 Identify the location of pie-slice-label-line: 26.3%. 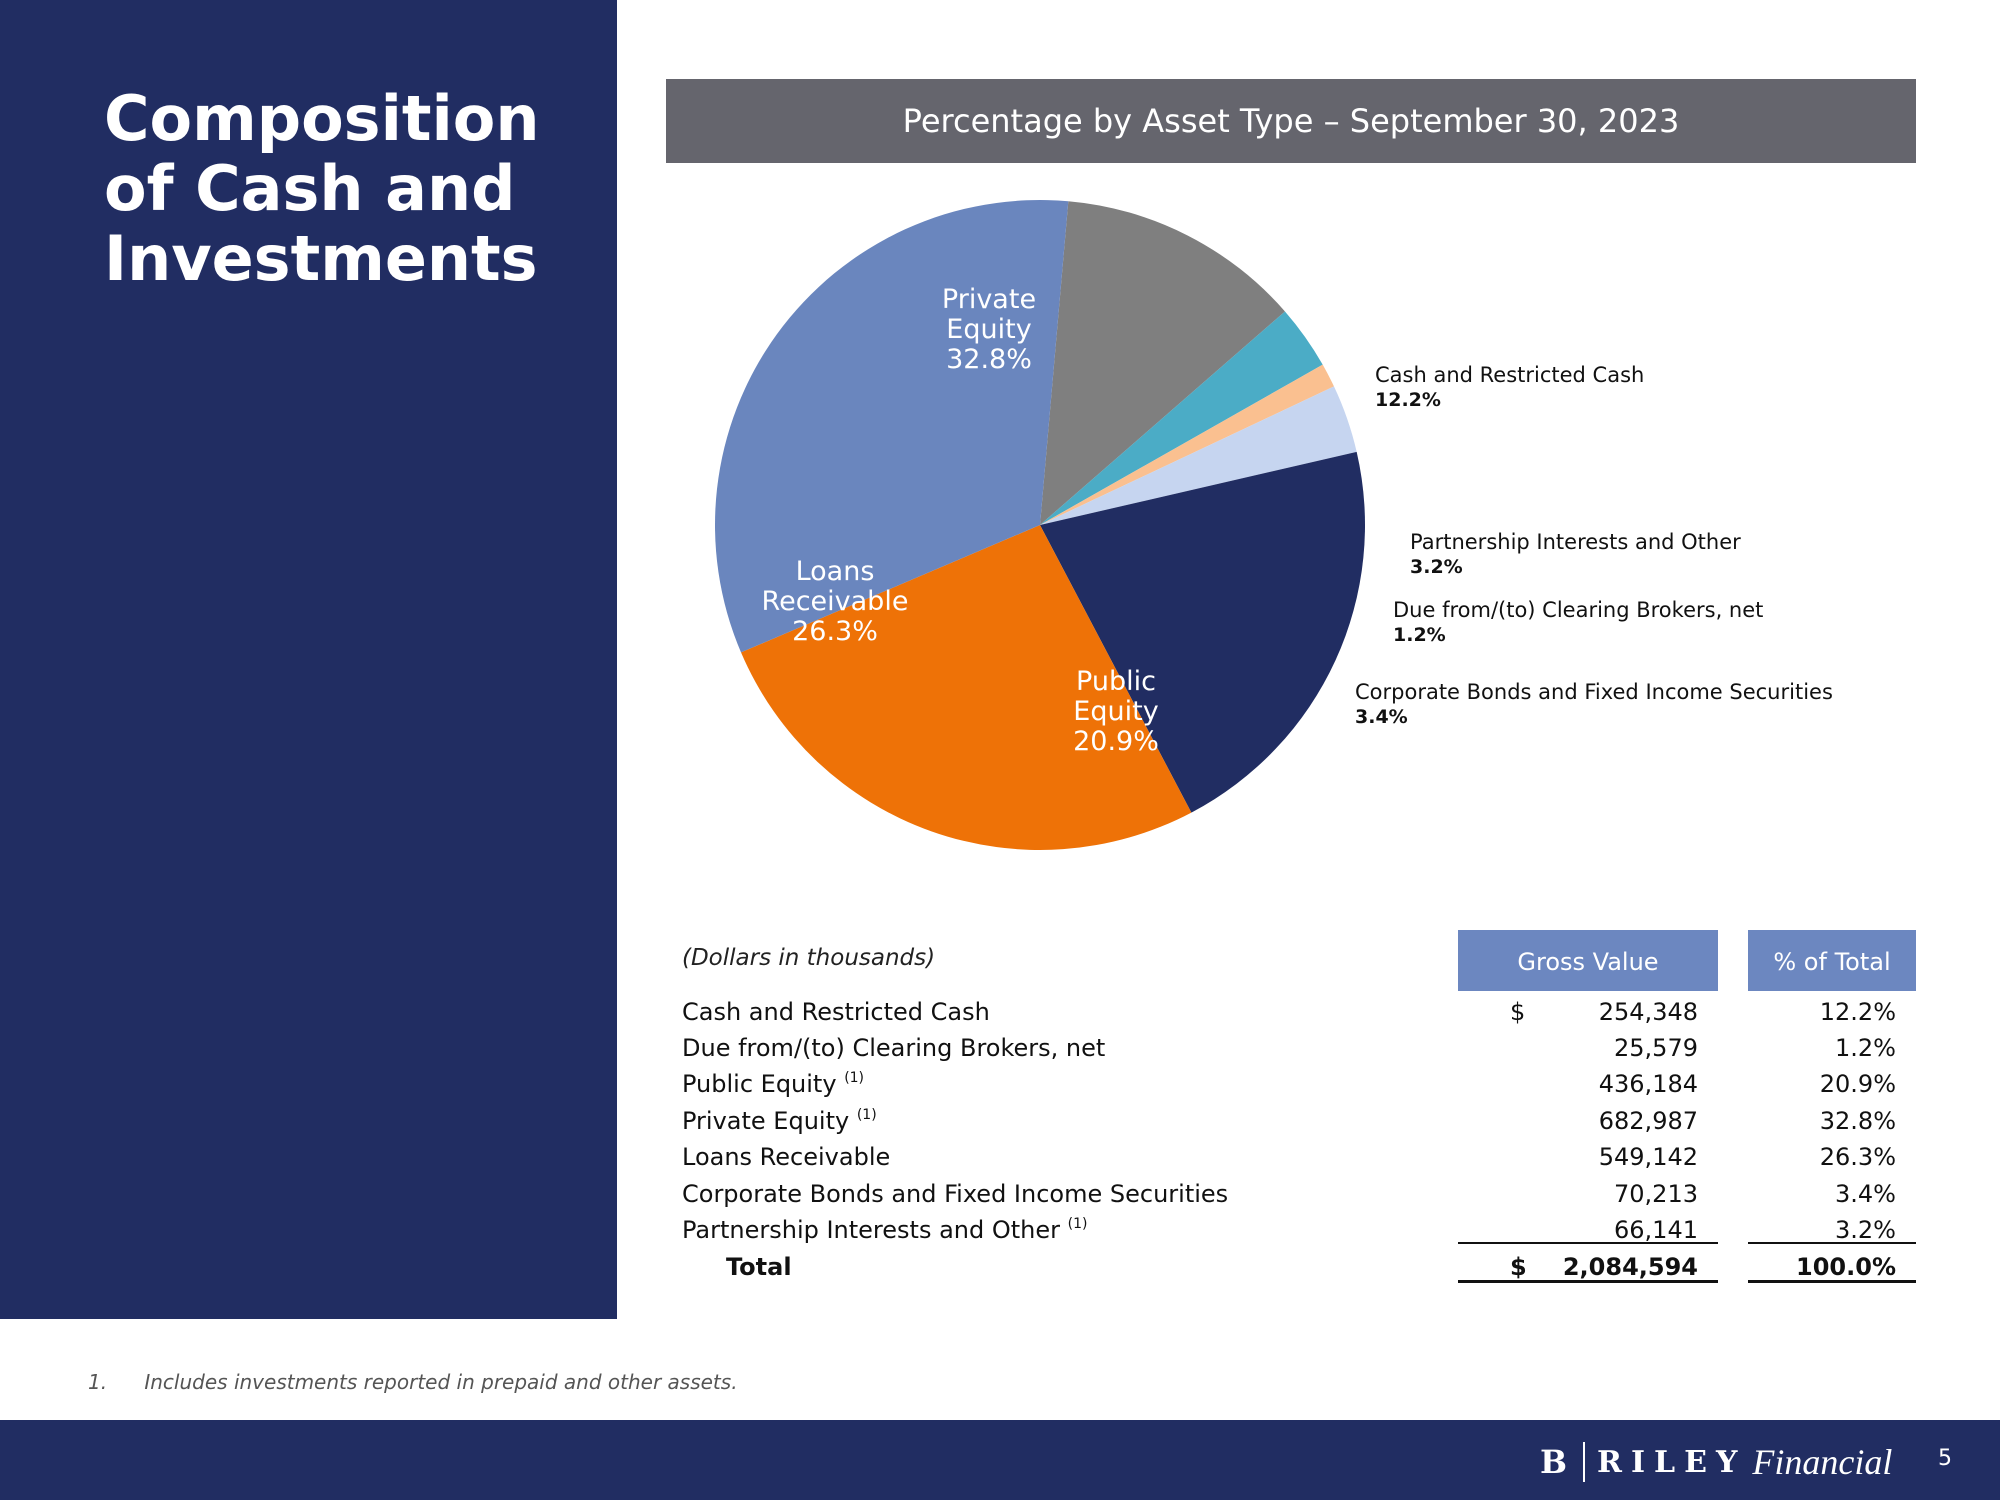
(835, 631).